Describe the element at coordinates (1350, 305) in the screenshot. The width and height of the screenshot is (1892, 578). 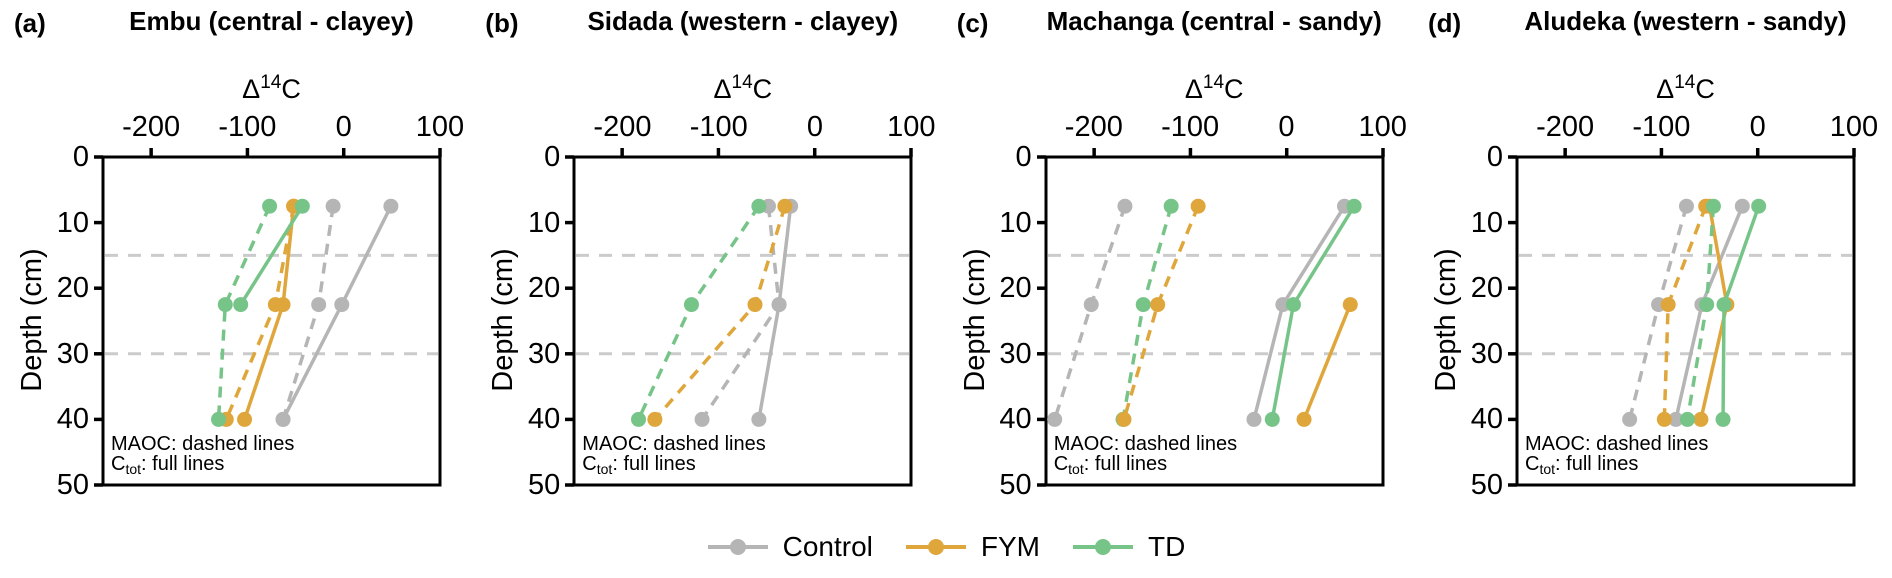
I see `series-fym-ctot-point` at that location.